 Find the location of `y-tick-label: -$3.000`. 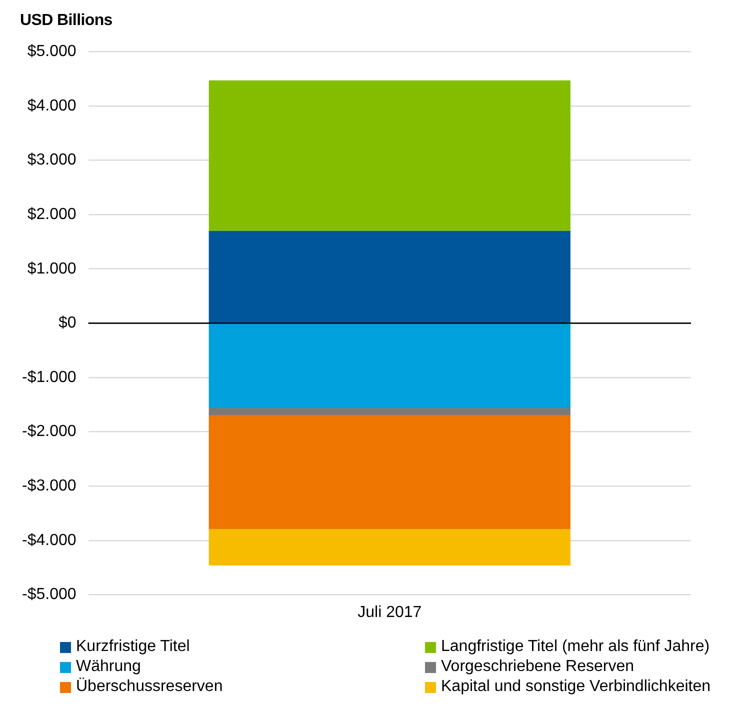

y-tick-label: -$3.000 is located at coordinates (49, 486).